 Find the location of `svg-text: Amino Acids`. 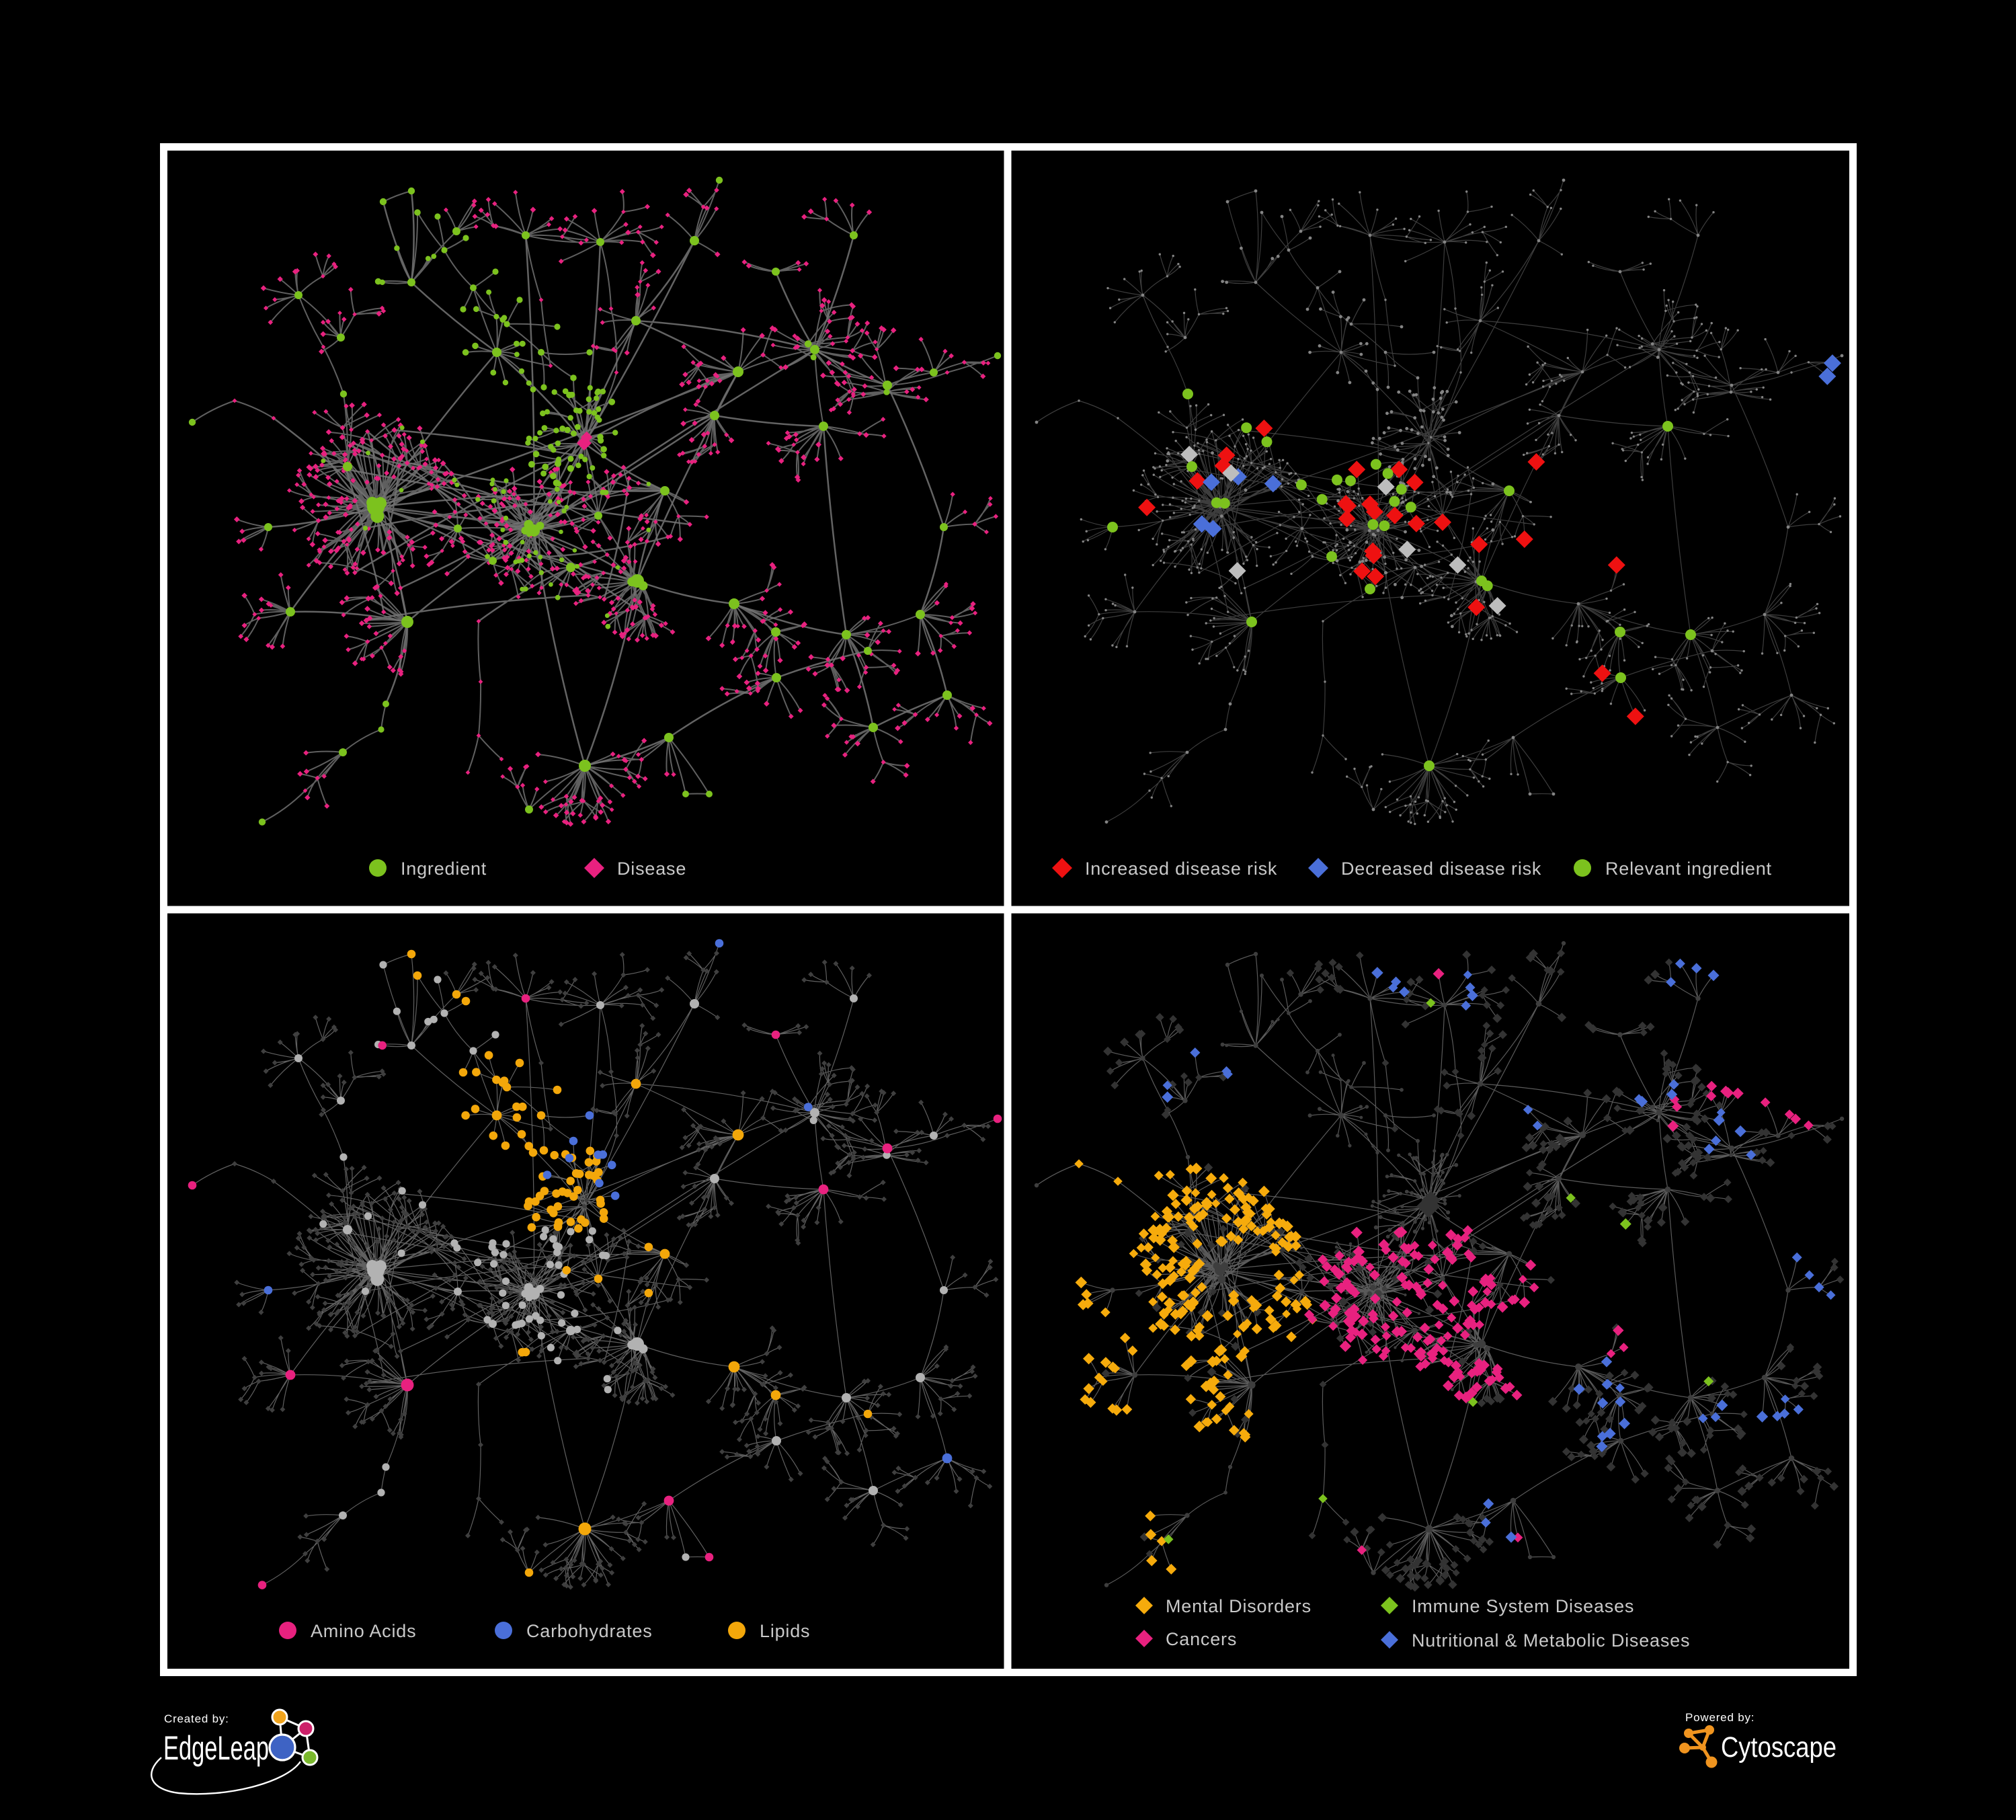

svg-text: Amino Acids is located at coordinates (363, 1631).